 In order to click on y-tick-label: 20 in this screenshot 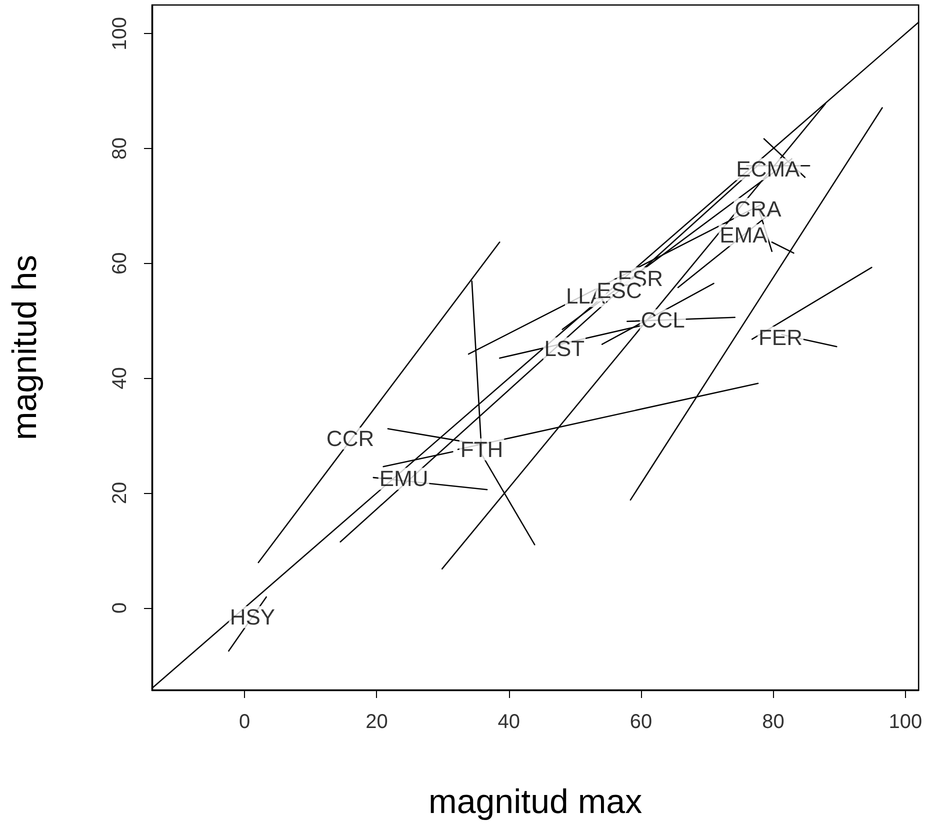, I will do `click(120, 493)`.